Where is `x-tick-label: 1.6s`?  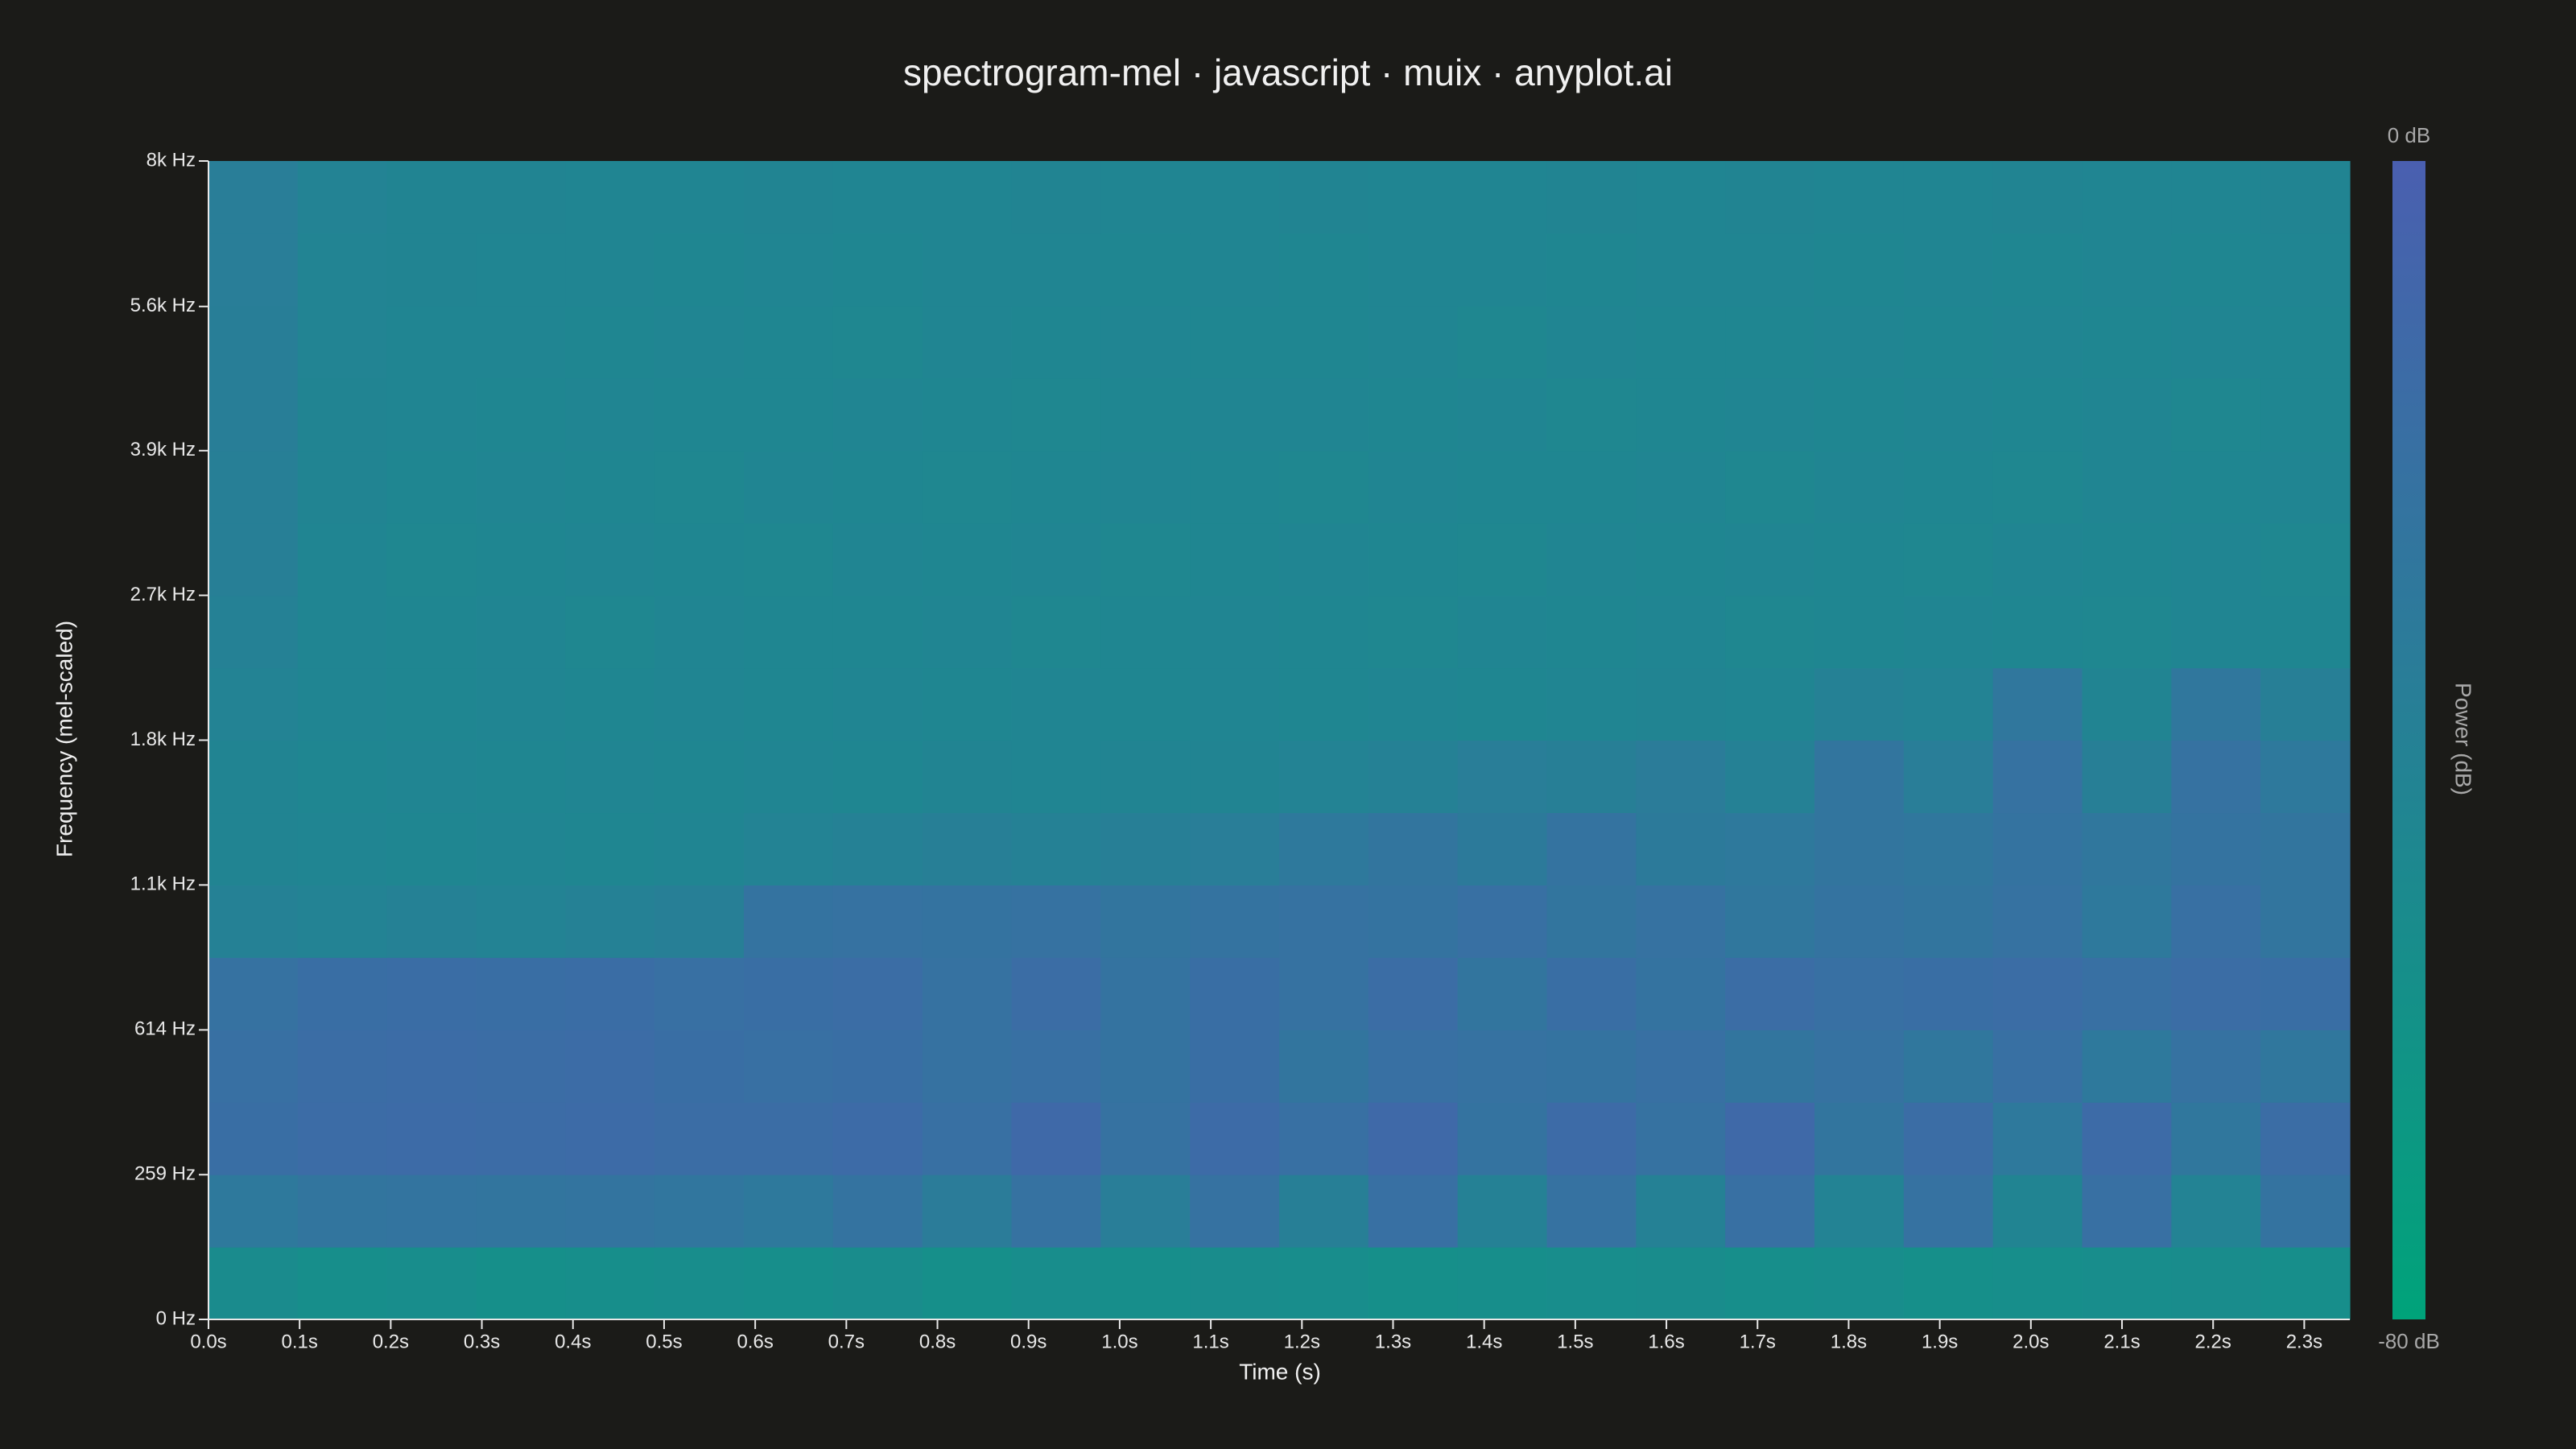 x-tick-label: 1.6s is located at coordinates (1666, 1341).